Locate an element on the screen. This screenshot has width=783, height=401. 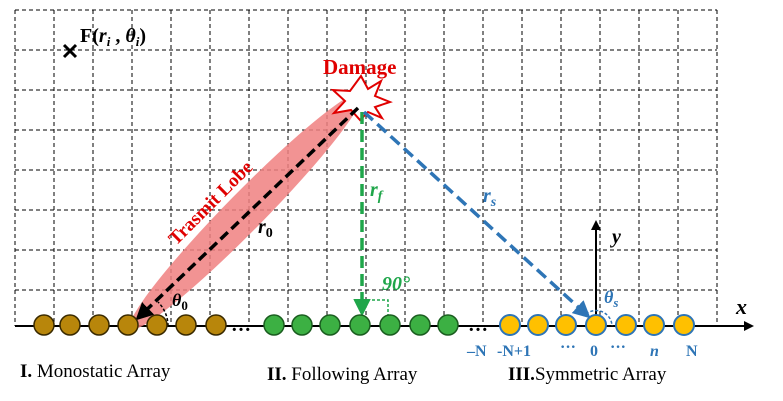
symmetric-array is located at coordinates (597, 325).